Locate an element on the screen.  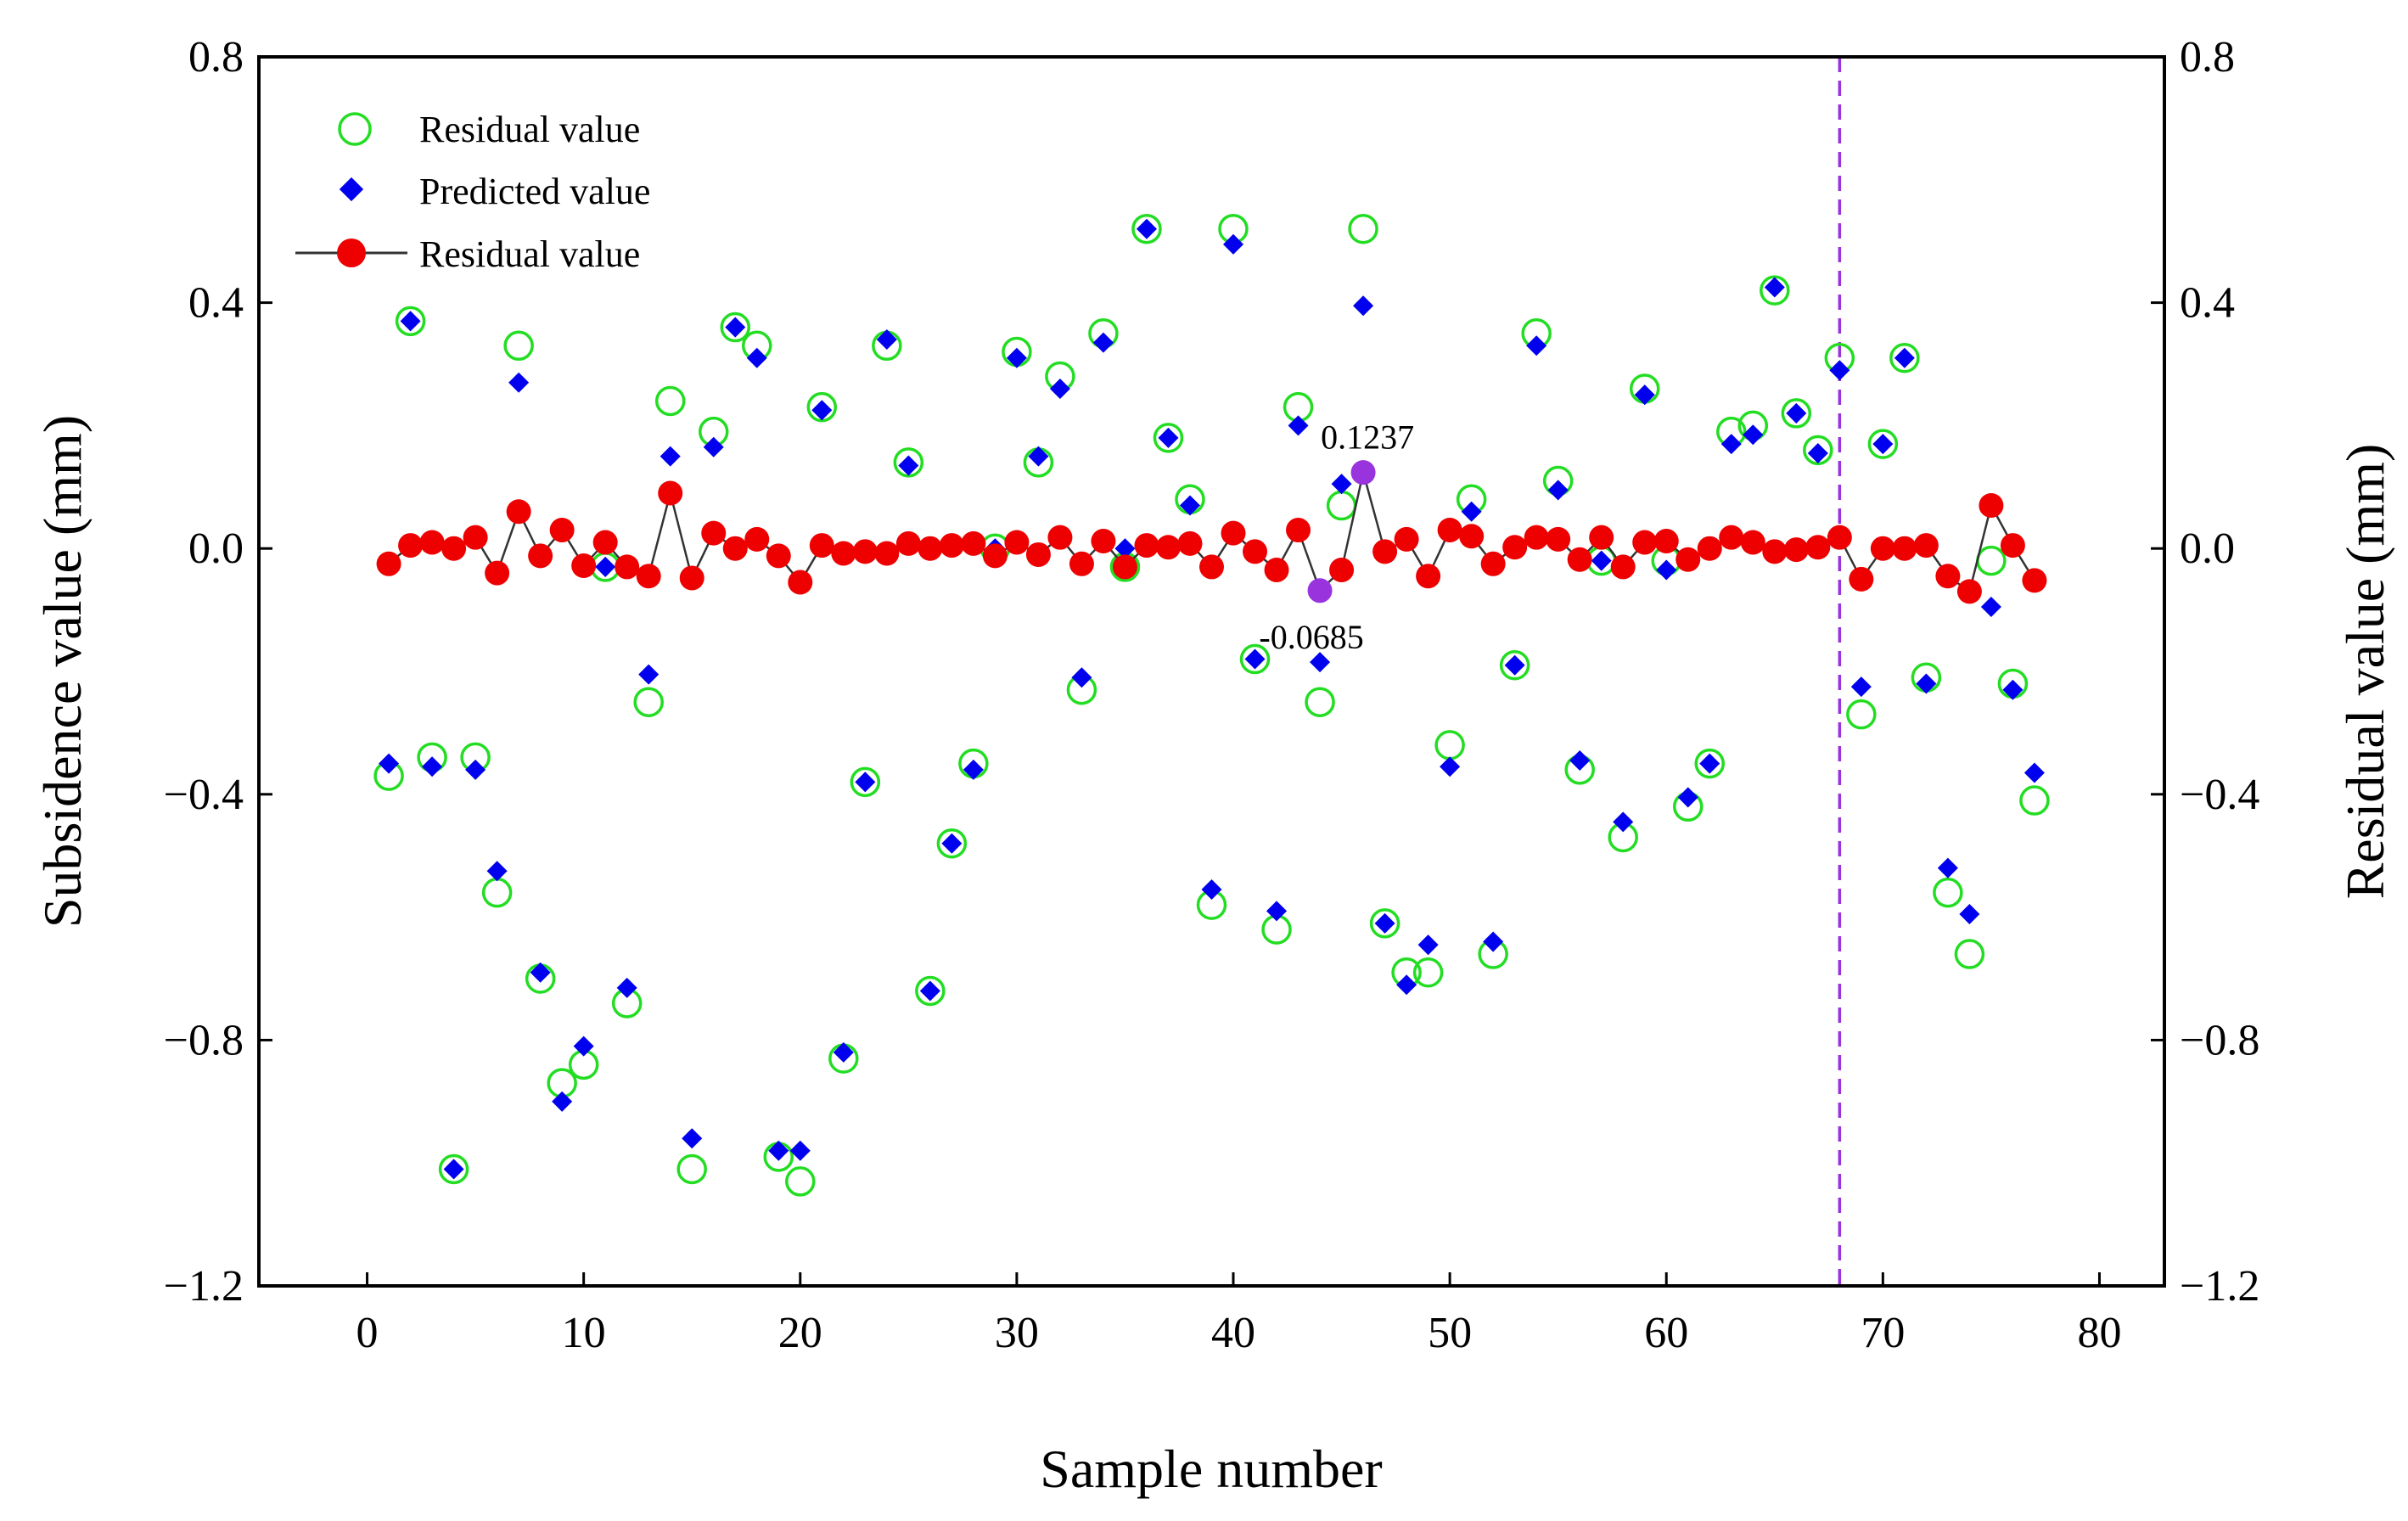
x-tick-label-20: 20 is located at coordinates (800, 1333).